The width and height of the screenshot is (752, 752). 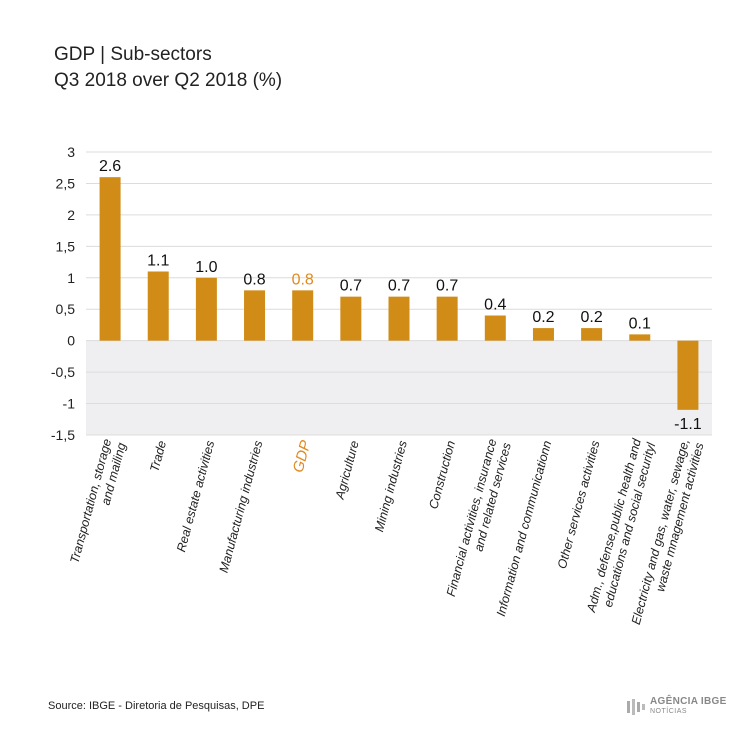 What do you see at coordinates (63, 372) in the screenshot?
I see `y-tick-label: -0,5` at bounding box center [63, 372].